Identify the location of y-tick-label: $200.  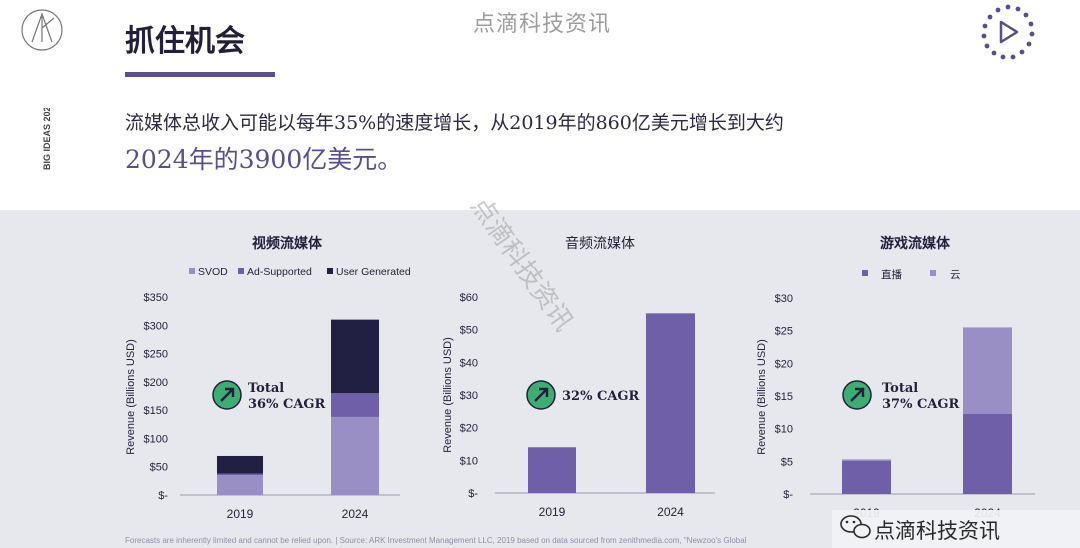
(156, 383).